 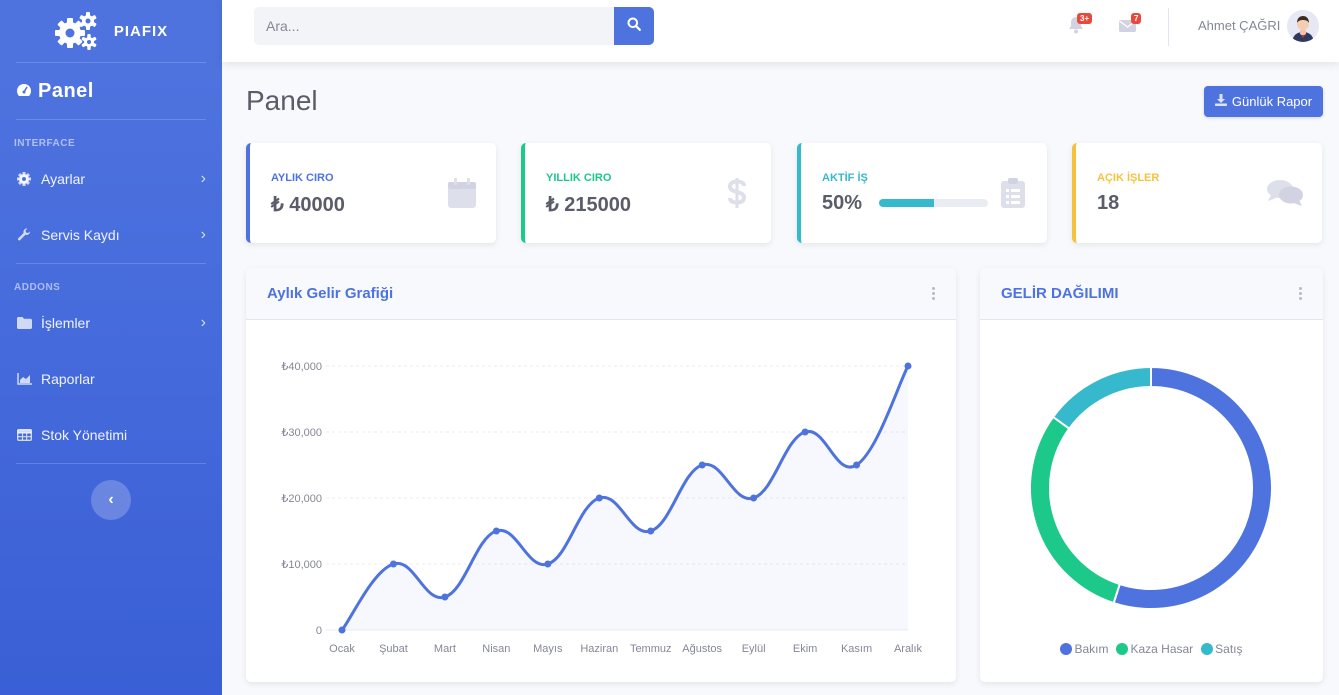 I want to click on search-input, so click(x=434, y=26).